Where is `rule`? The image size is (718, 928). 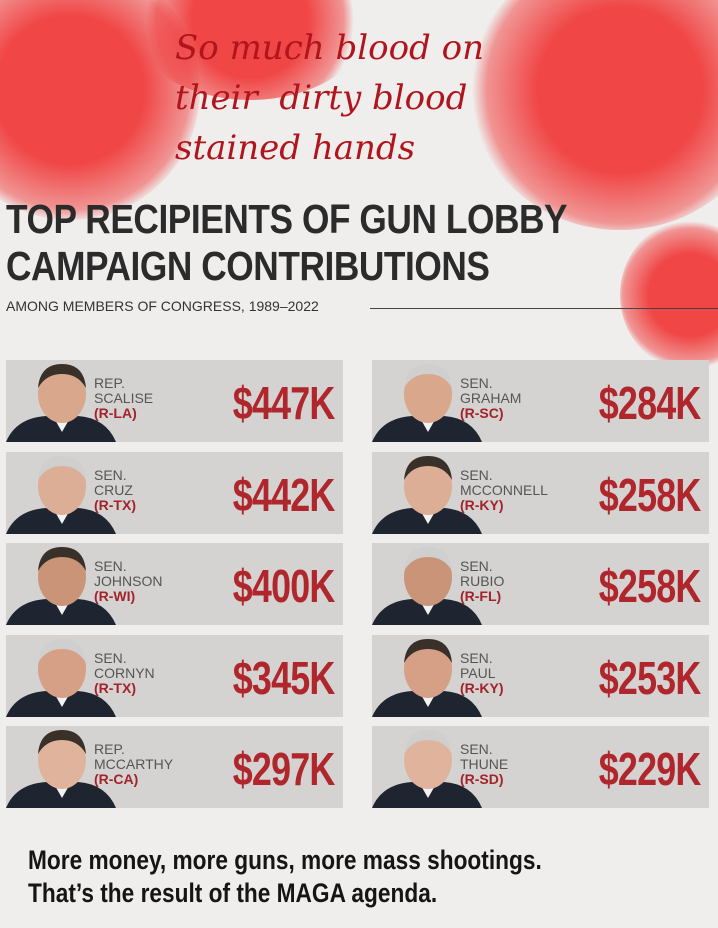 rule is located at coordinates (544, 308).